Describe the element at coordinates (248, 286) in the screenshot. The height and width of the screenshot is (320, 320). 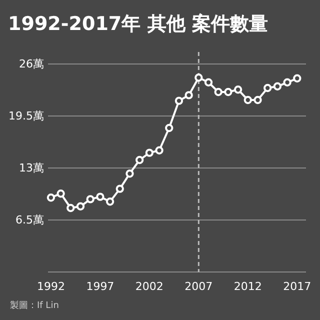
I see `x-tick-label: 2012` at that location.